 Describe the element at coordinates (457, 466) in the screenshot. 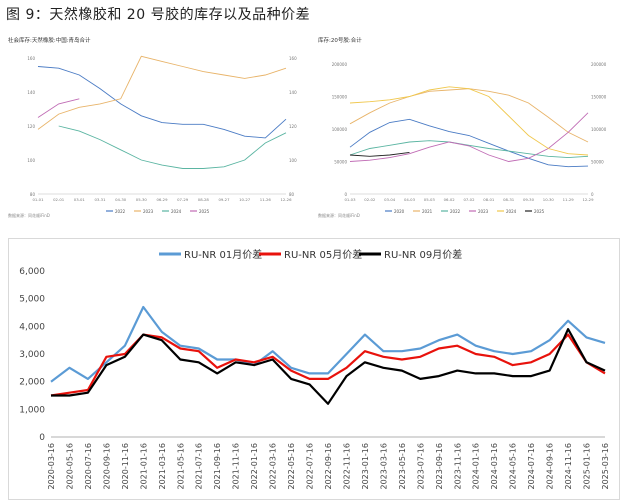

I see `x-tick-label: 2023-11-16` at that location.